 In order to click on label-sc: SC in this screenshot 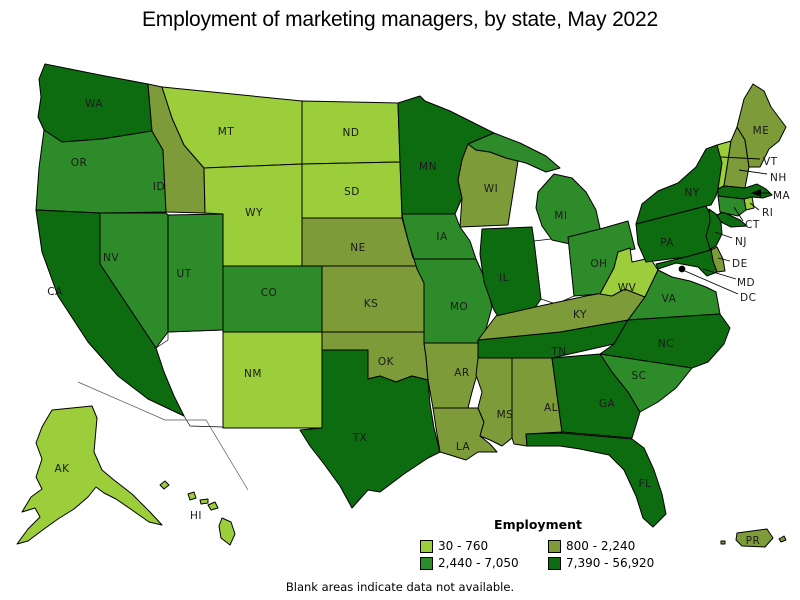, I will do `click(639, 376)`.